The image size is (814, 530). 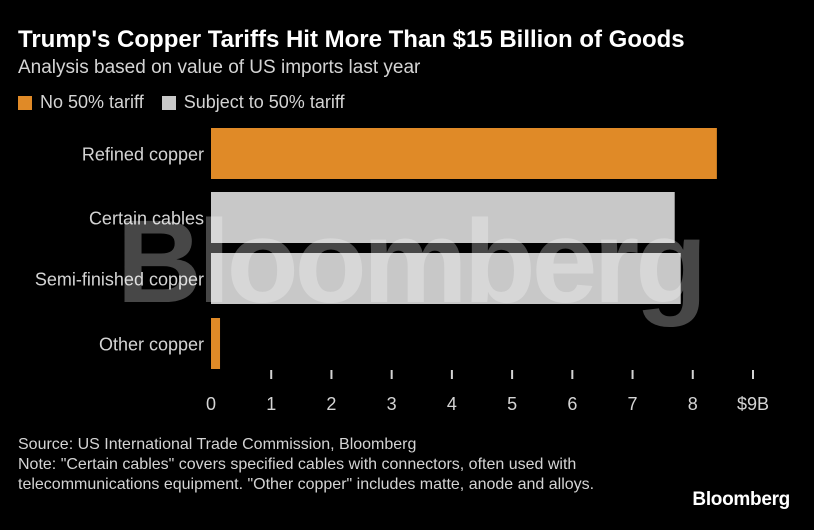 I want to click on x-tick-label: 2, so click(x=331, y=404).